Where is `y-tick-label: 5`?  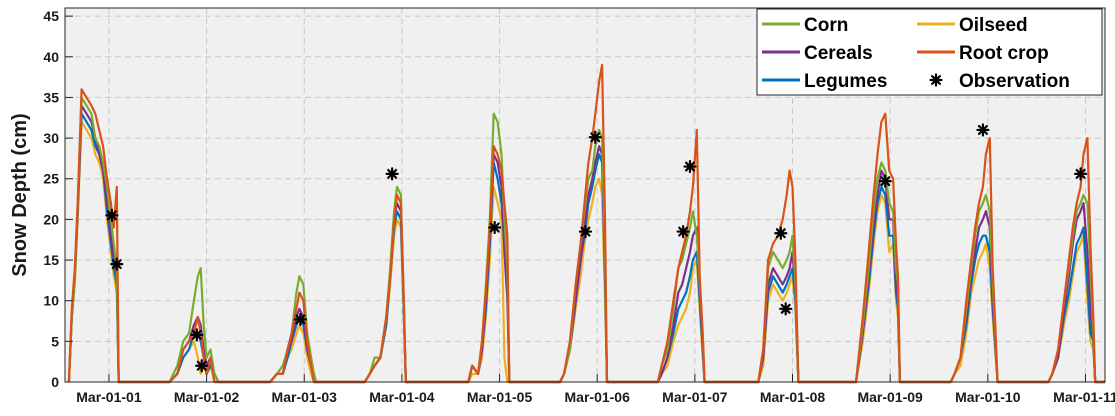
y-tick-label: 5 is located at coordinates (55, 341).